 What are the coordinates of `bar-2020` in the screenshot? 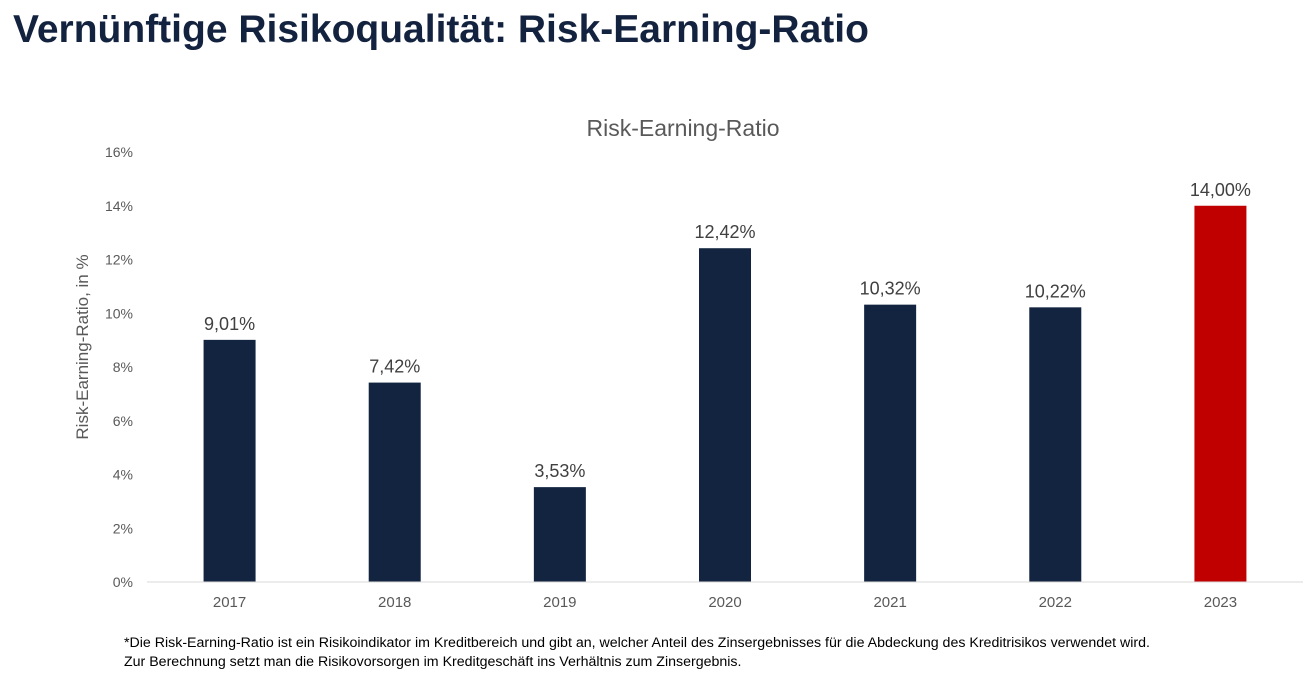 It's located at (725, 415).